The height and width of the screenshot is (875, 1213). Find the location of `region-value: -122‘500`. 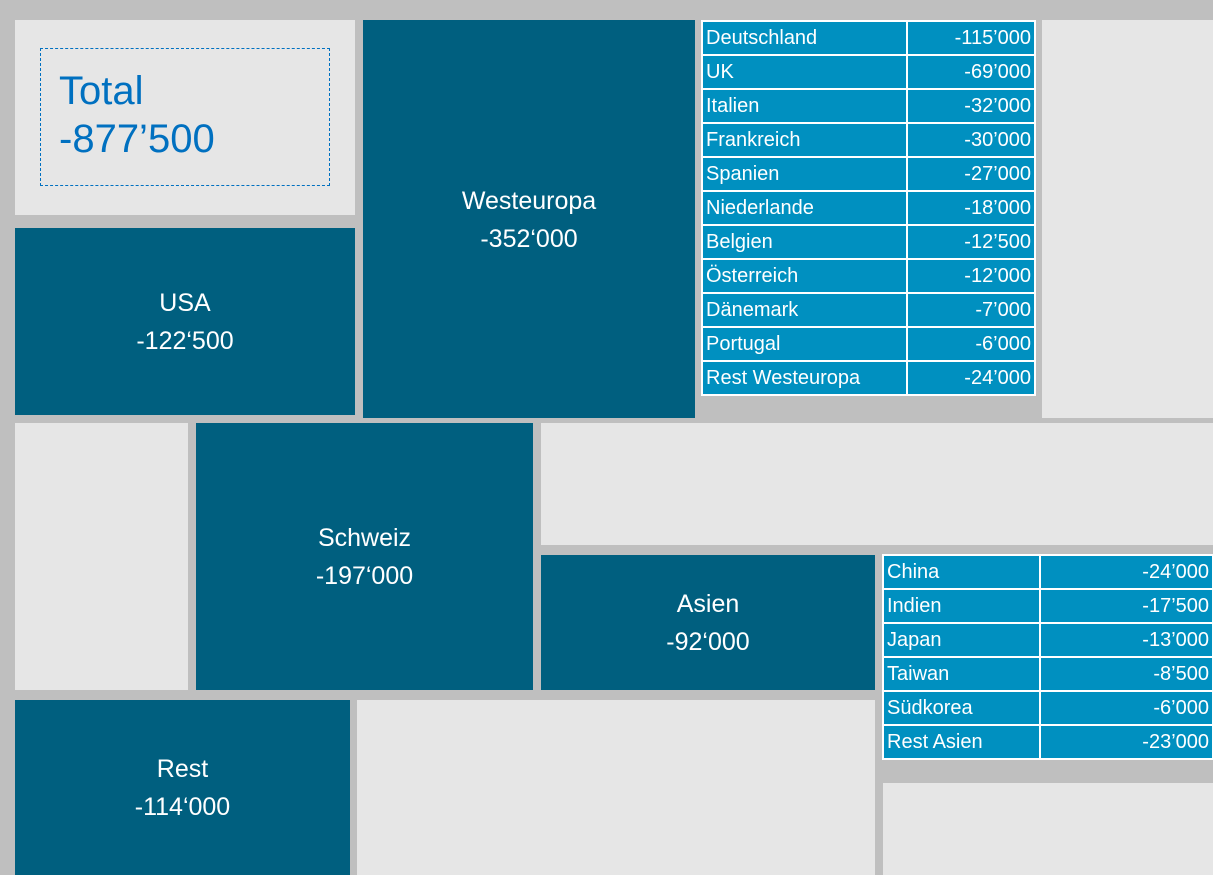

region-value: -122‘500 is located at coordinates (185, 340).